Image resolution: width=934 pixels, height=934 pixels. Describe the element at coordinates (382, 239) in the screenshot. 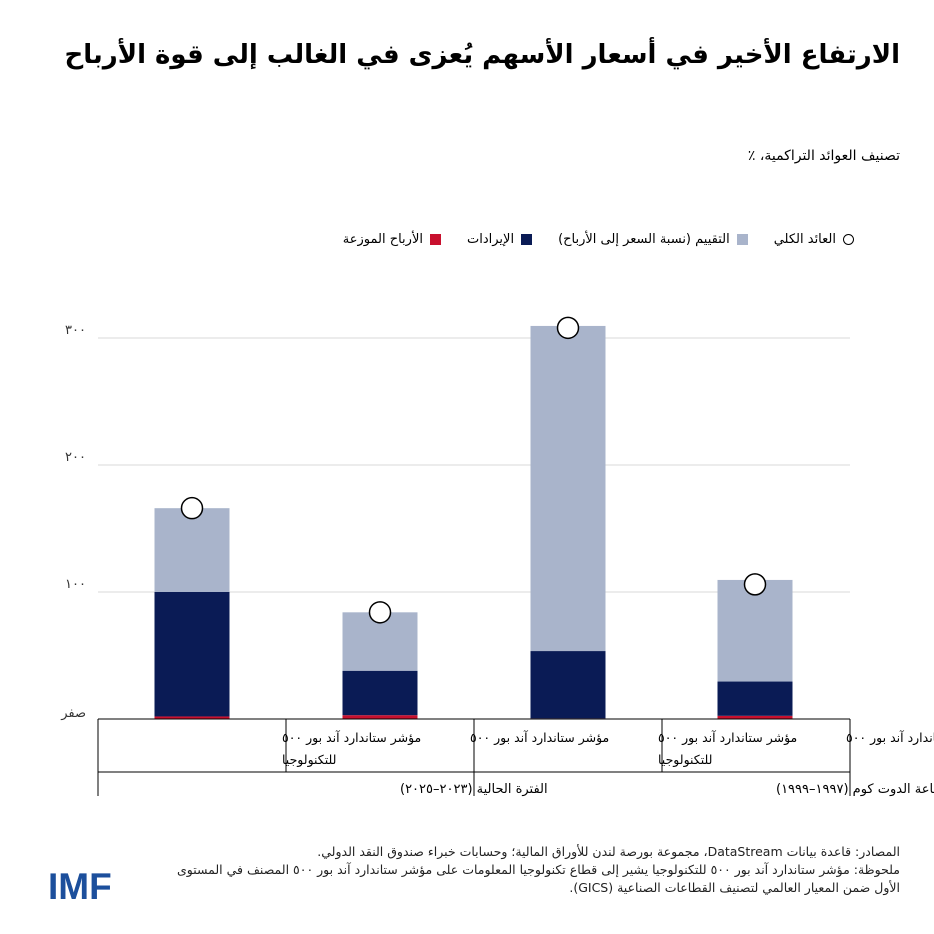

I see `legend-label: الأرباح الموزعة` at that location.